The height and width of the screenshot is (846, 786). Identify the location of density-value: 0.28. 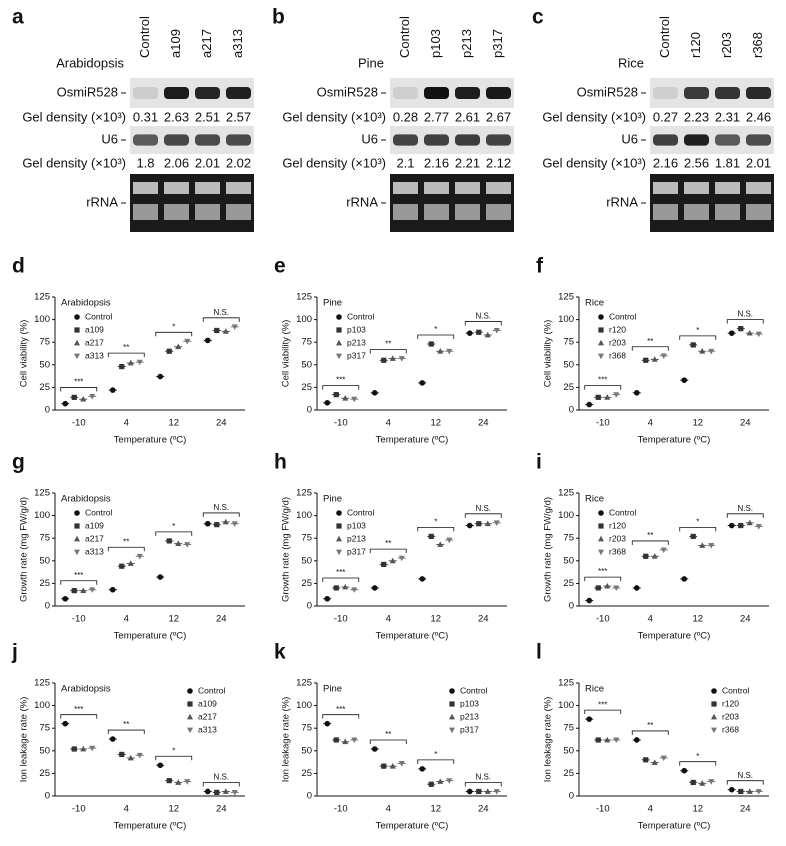
(405, 116).